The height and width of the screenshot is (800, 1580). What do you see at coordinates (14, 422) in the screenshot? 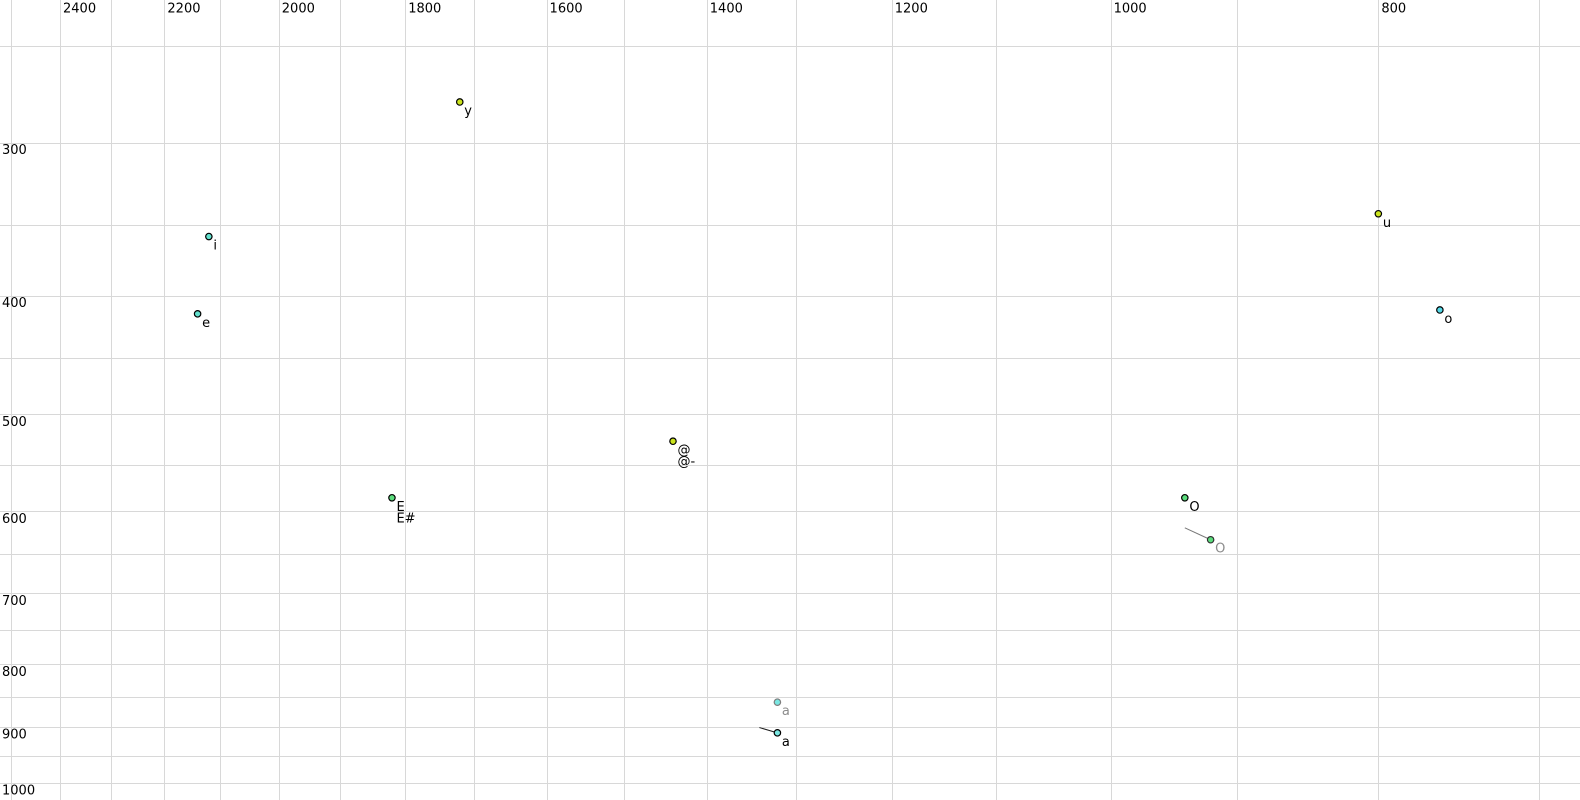
I see `y-axis-tick-label: 500` at bounding box center [14, 422].